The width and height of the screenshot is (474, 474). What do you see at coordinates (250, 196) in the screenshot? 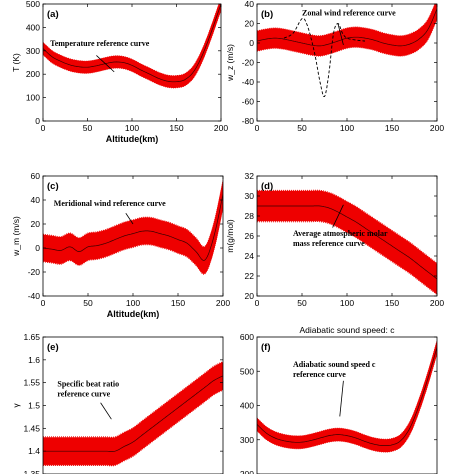
I see `y-tick-label: 30` at bounding box center [250, 196].